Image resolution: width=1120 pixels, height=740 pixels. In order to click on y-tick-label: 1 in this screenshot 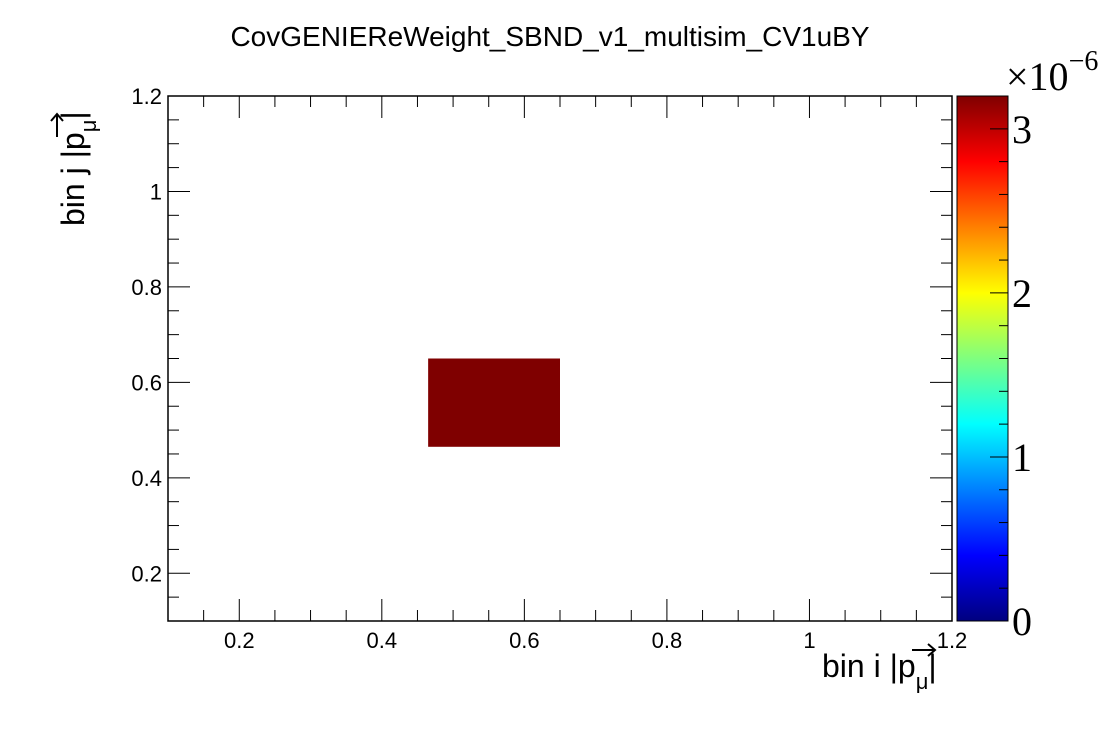, I will do `click(156, 191)`.